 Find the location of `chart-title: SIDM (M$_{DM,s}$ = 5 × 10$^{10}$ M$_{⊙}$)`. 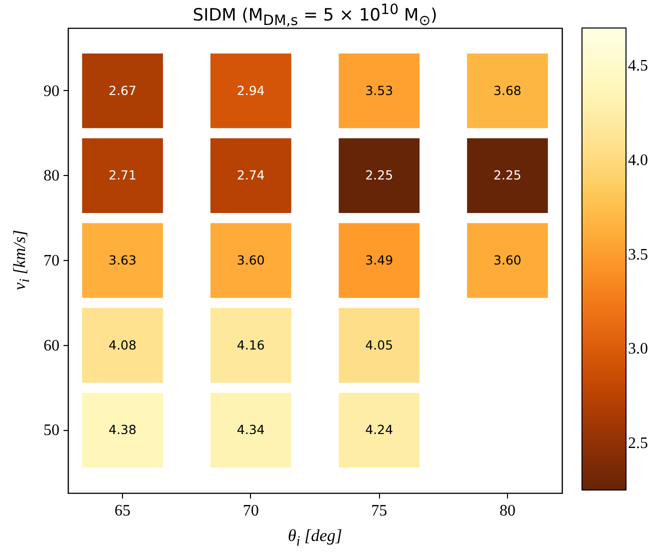

chart-title: SIDM (M$_{DM,s}$ = 5 × 10$^{10}$ M$_{⊙}$) is located at coordinates (315, 16).